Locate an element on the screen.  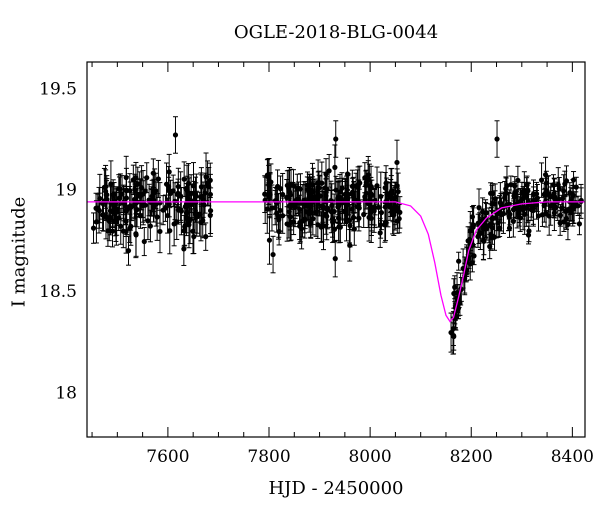
y-tick-label: 19 is located at coordinates (66, 191).